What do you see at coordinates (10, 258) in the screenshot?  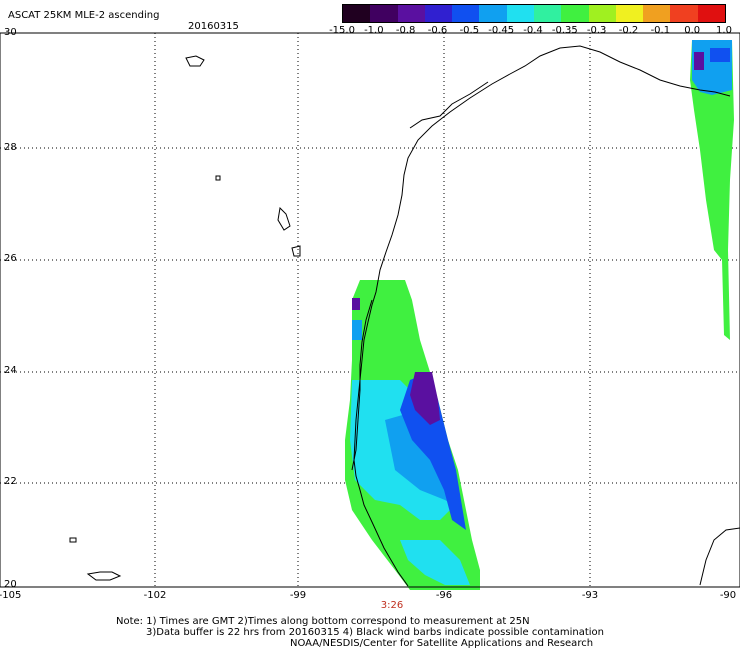 I see `lat-label-26: 26` at bounding box center [10, 258].